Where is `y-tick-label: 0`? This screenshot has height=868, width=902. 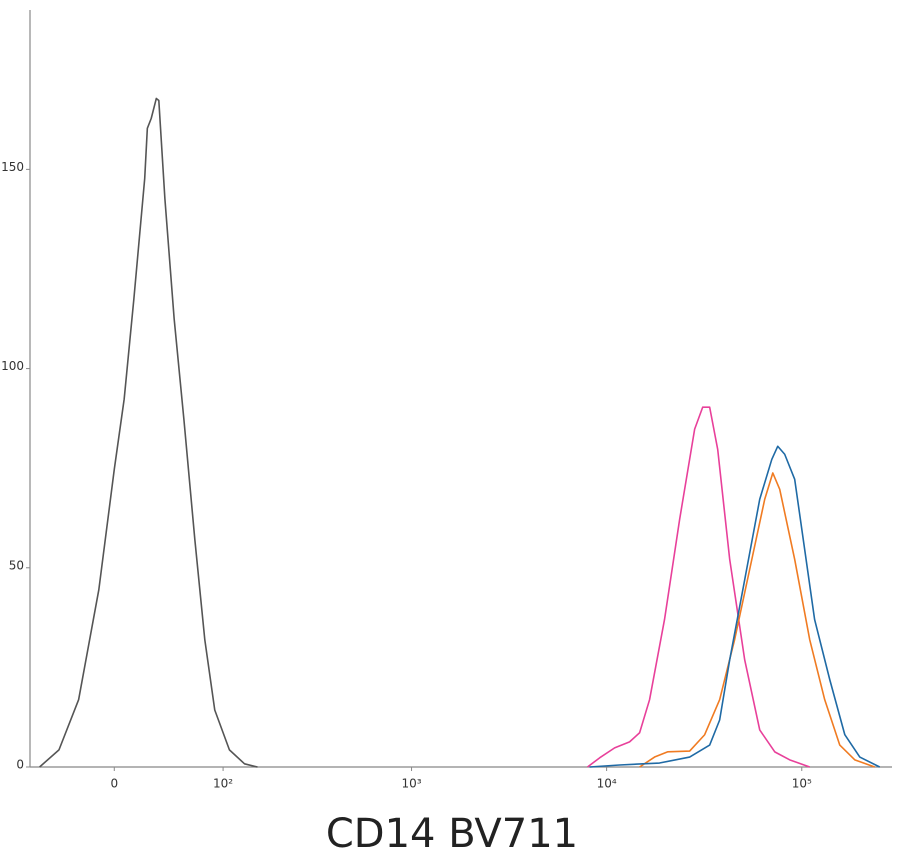
y-tick-label: 0 is located at coordinates (20, 765).